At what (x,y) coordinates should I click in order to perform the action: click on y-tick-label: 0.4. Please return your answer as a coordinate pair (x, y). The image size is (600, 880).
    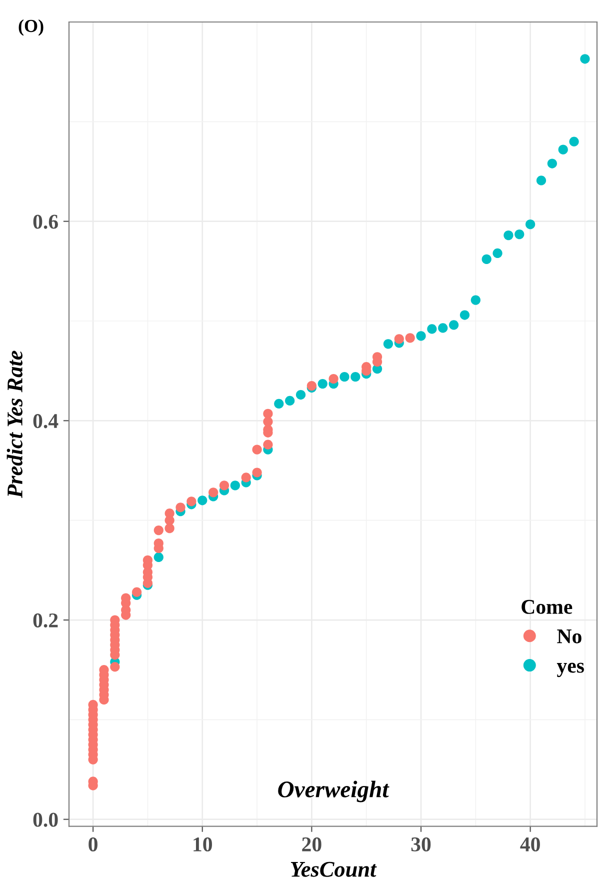
    Looking at the image, I should click on (45, 421).